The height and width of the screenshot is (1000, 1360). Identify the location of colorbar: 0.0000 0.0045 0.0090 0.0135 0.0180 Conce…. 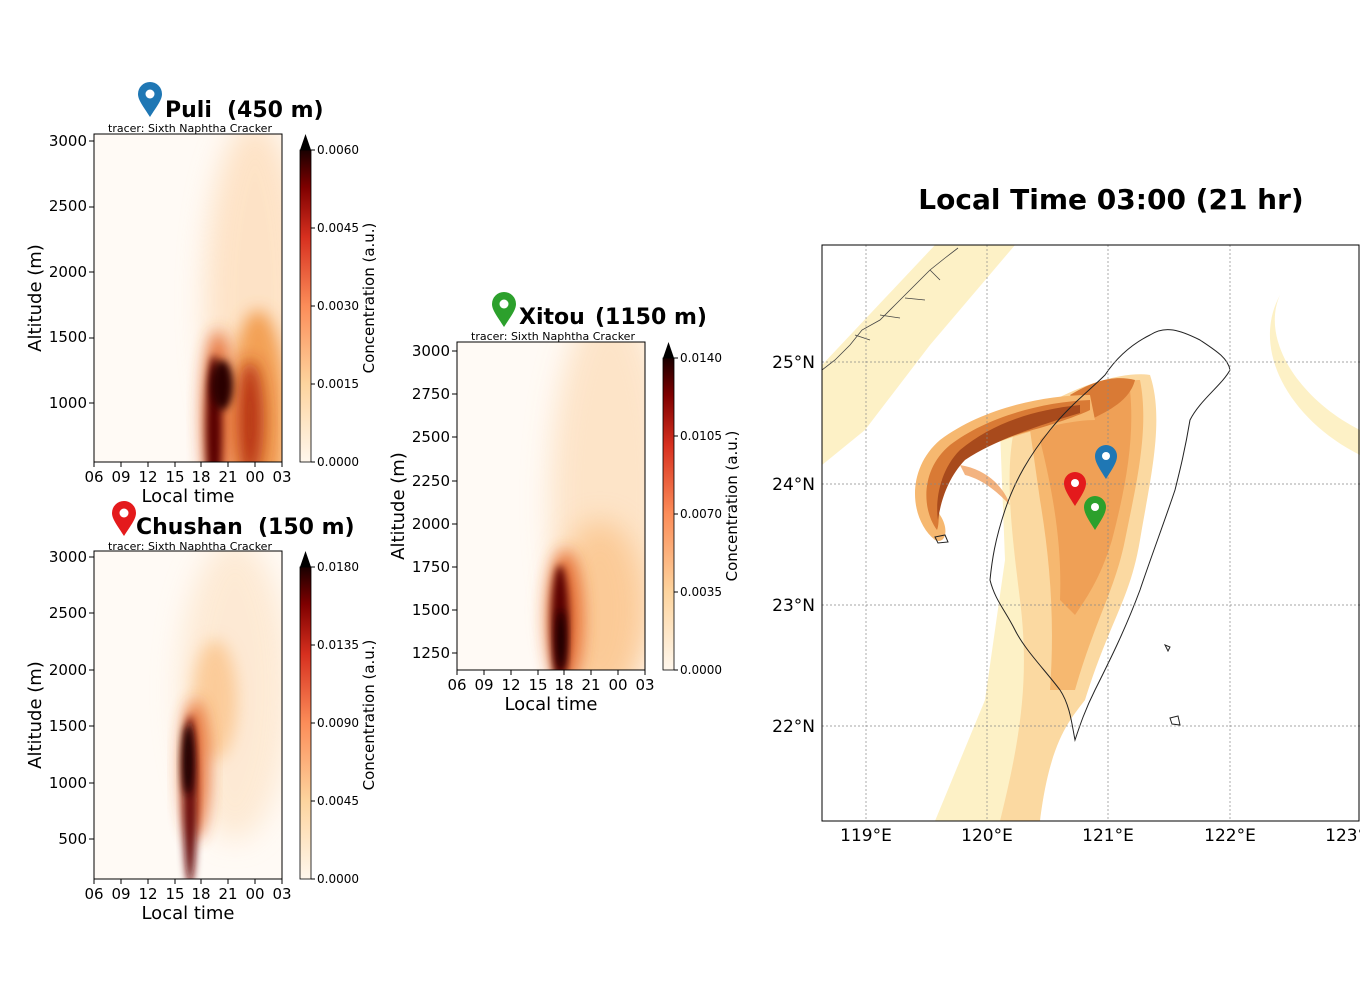
(338, 718).